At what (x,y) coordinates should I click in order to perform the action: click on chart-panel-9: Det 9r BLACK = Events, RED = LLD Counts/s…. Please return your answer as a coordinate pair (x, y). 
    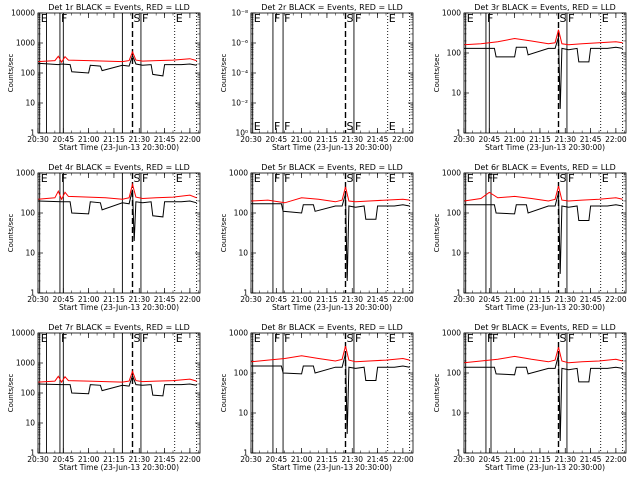
    Looking at the image, I should click on (530, 397).